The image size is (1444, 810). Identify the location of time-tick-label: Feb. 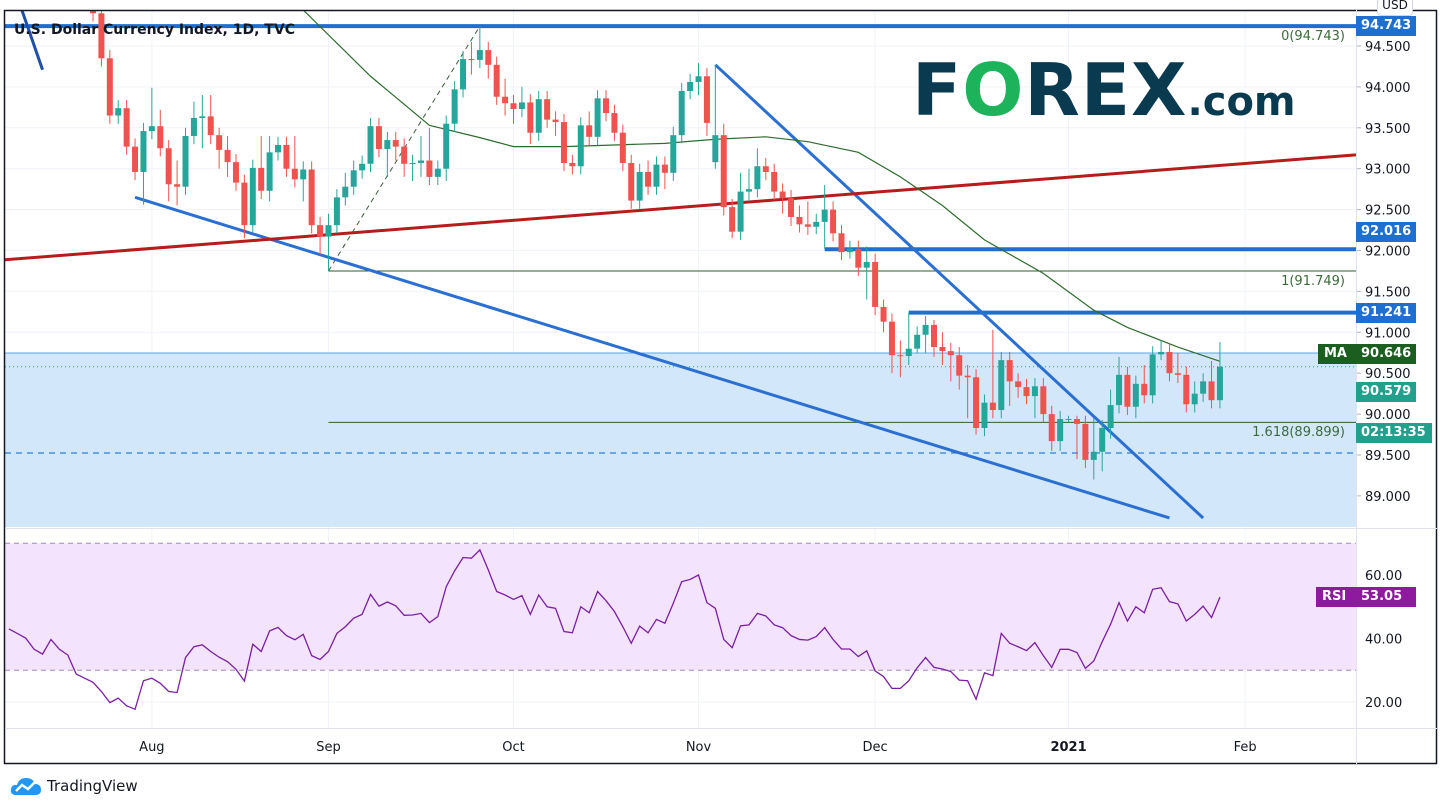
(1245, 747).